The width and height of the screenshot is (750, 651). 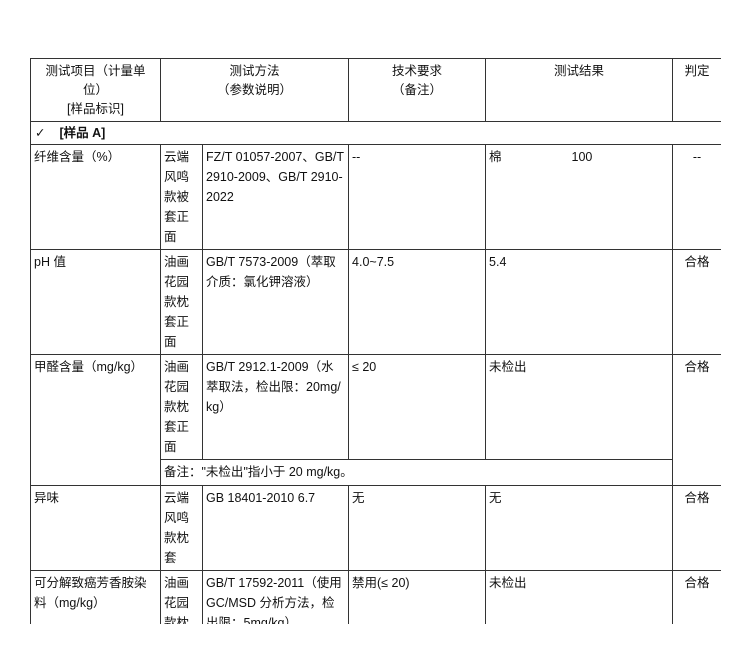 I want to click on requirement: 禁用(≤ 20), so click(x=417, y=597).